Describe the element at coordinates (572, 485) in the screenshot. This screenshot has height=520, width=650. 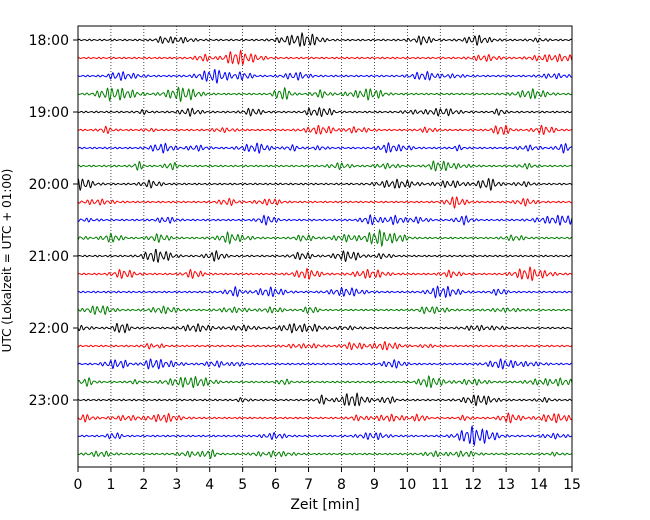
I see `x-tick-label: 15` at that location.